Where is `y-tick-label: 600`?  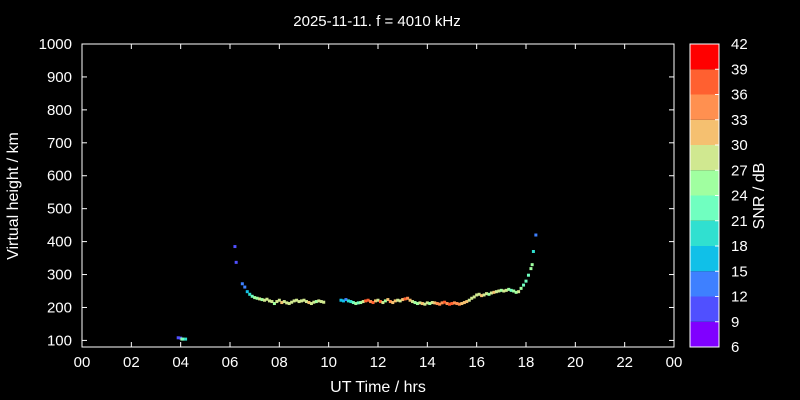
y-tick-label: 600 is located at coordinates (59, 176).